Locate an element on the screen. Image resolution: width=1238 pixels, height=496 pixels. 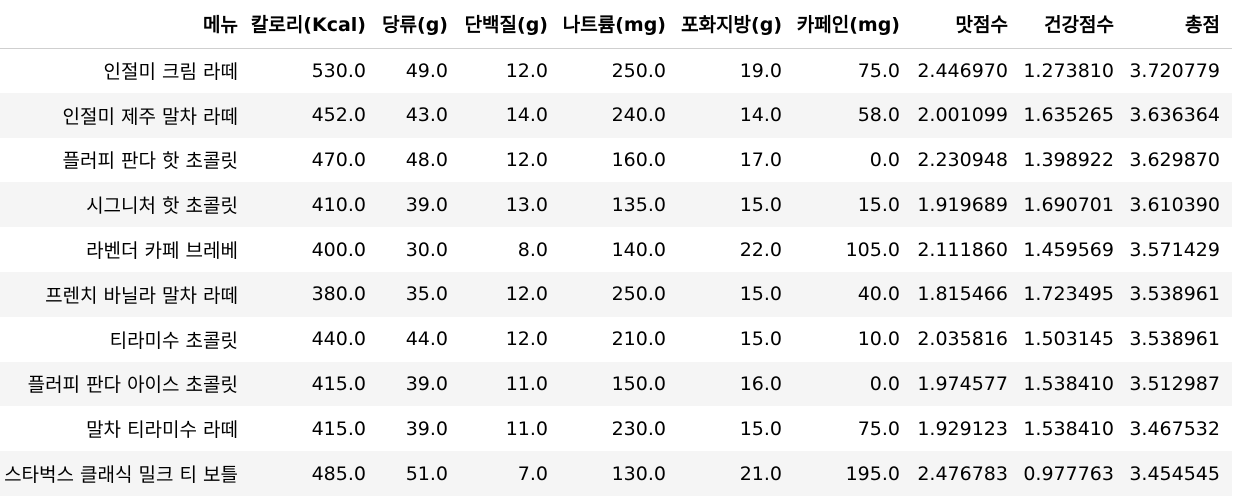
cell-sodium: 240.0 is located at coordinates (638, 115).